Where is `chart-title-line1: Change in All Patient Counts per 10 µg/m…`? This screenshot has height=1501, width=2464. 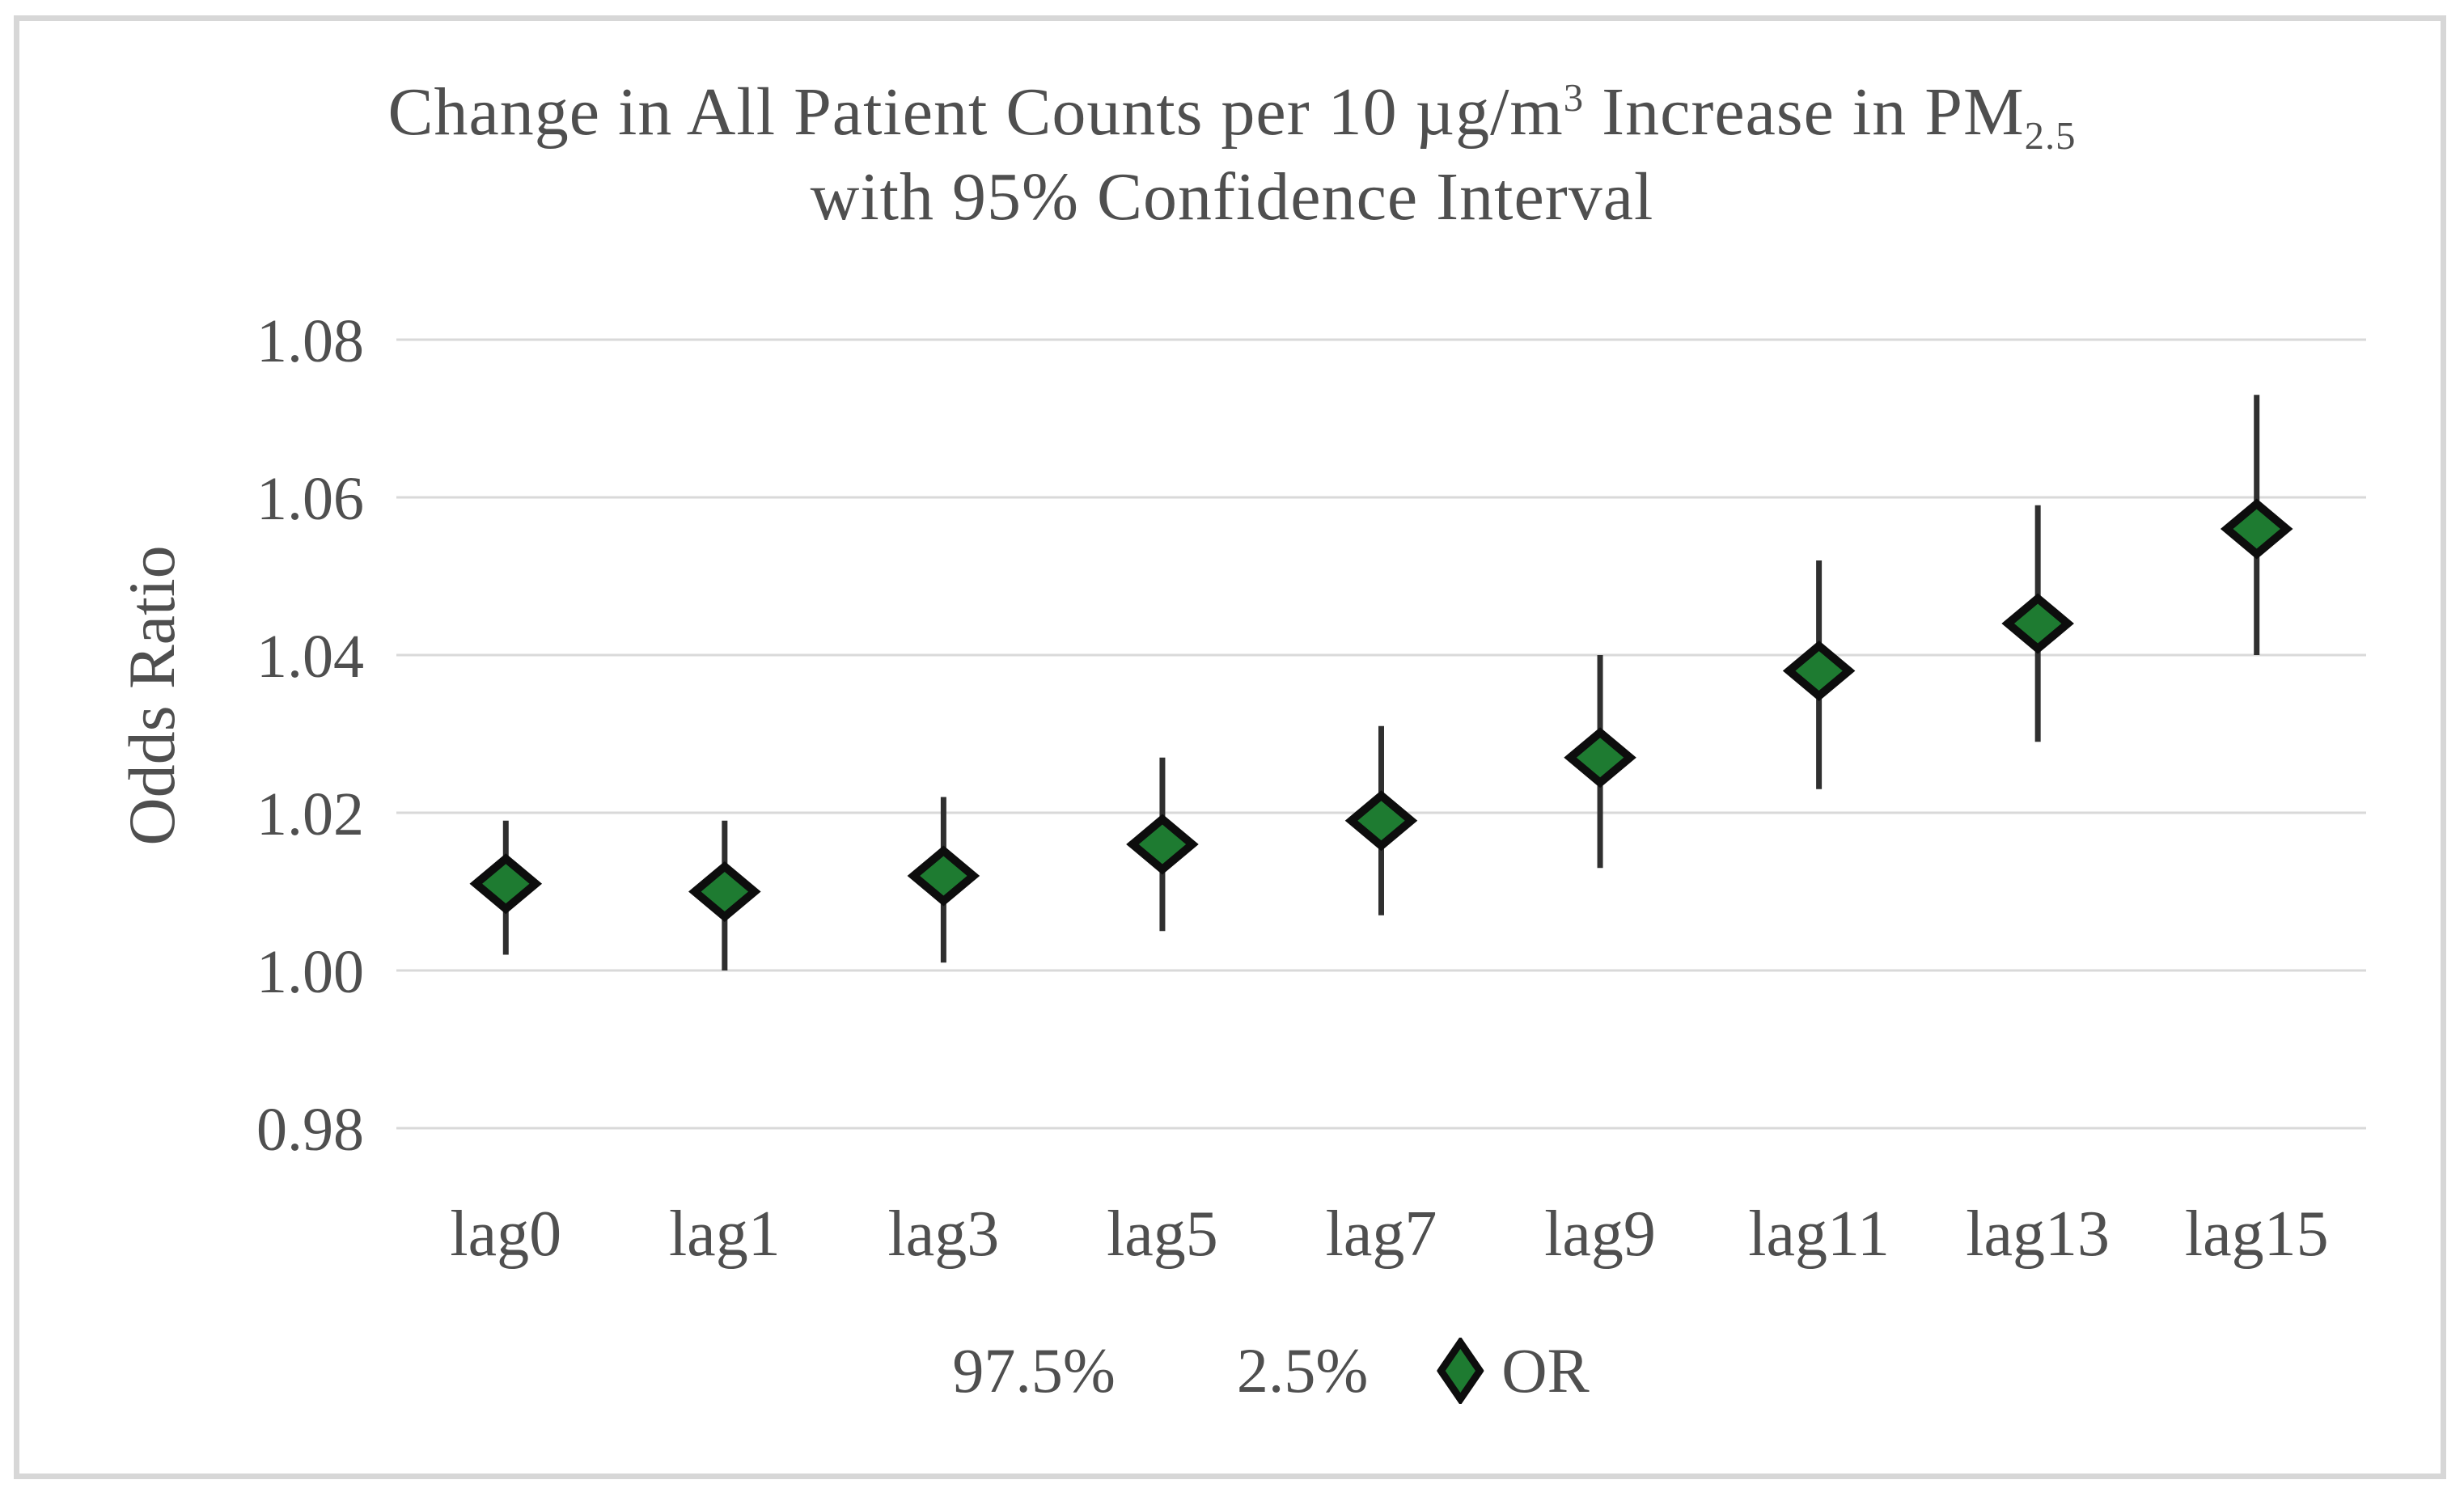
chart-title-line1: Change in All Patient Counts per 10 µg/m… is located at coordinates (1232, 116).